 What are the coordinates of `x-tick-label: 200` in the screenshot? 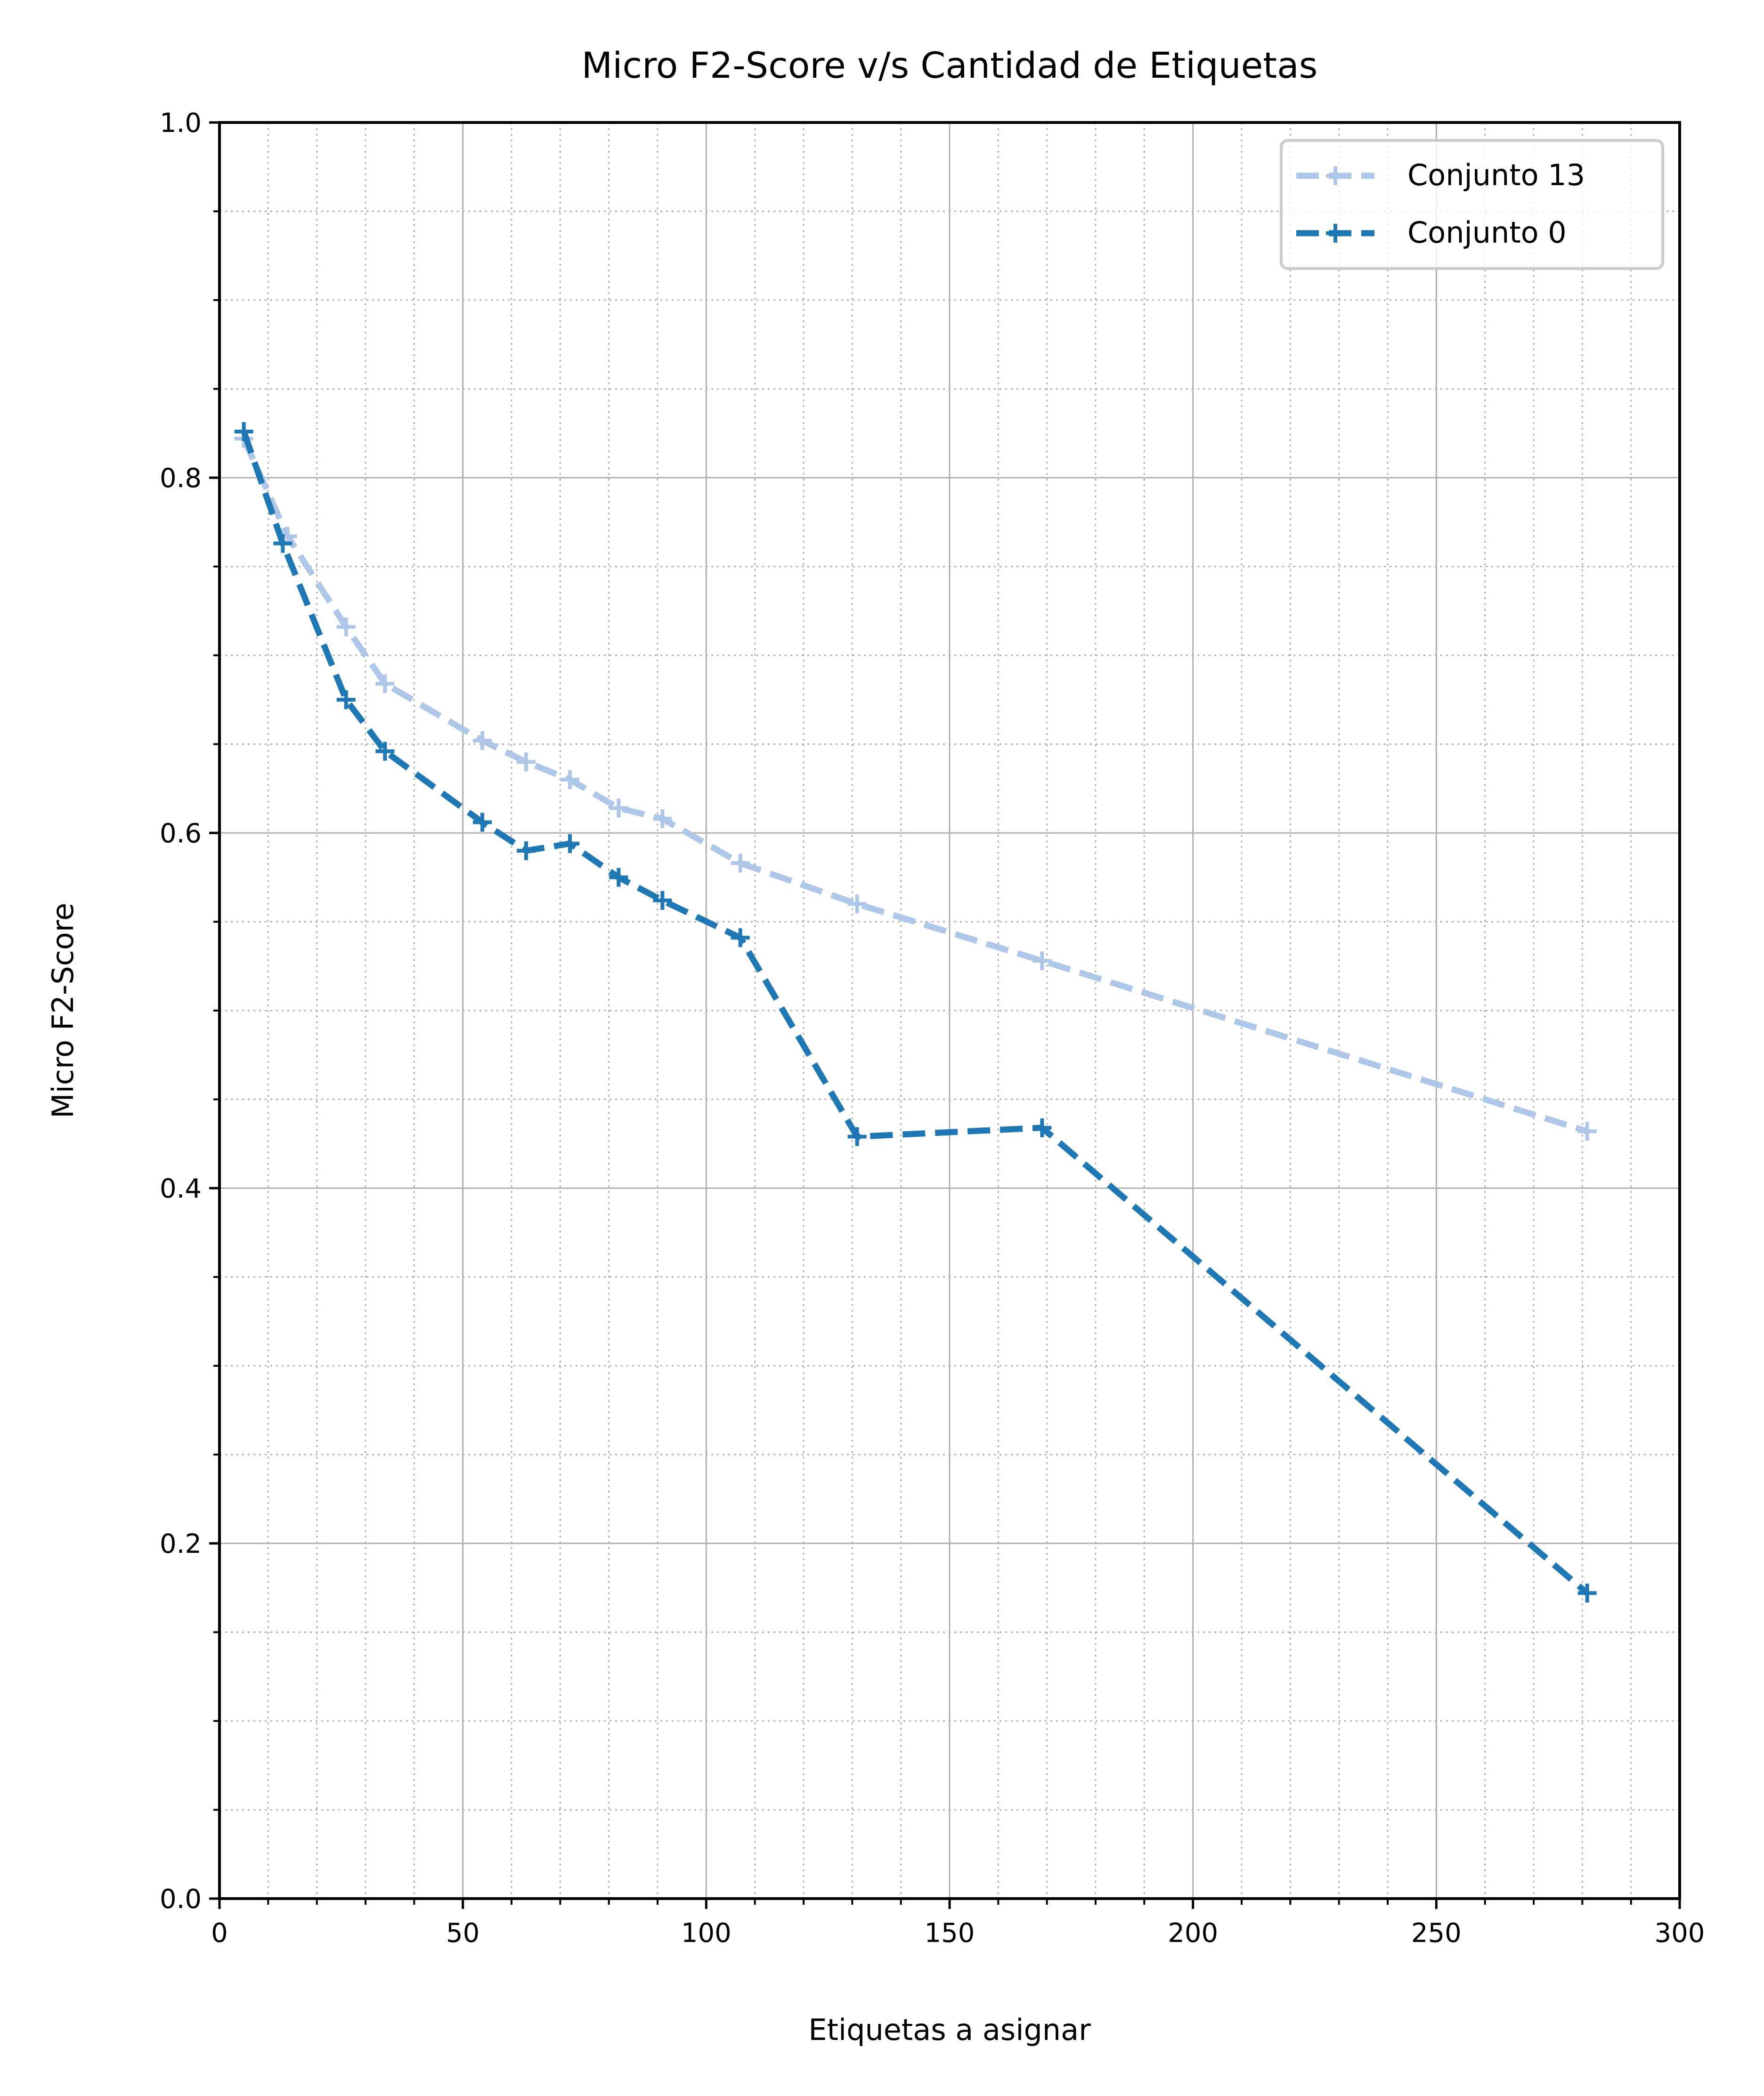 It's located at (1193, 1933).